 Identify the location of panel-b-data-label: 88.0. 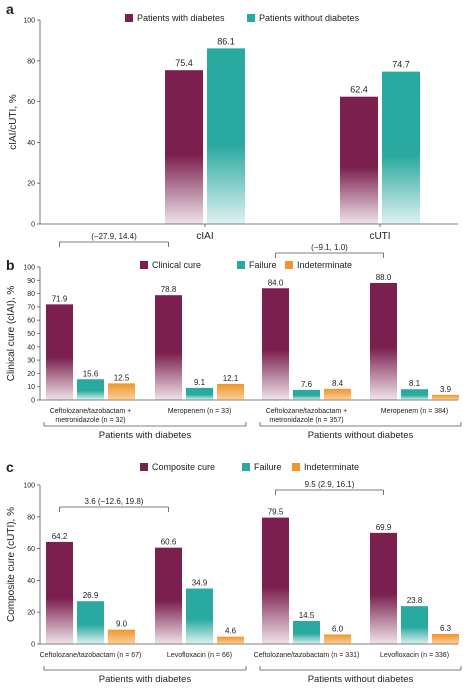
(384, 277).